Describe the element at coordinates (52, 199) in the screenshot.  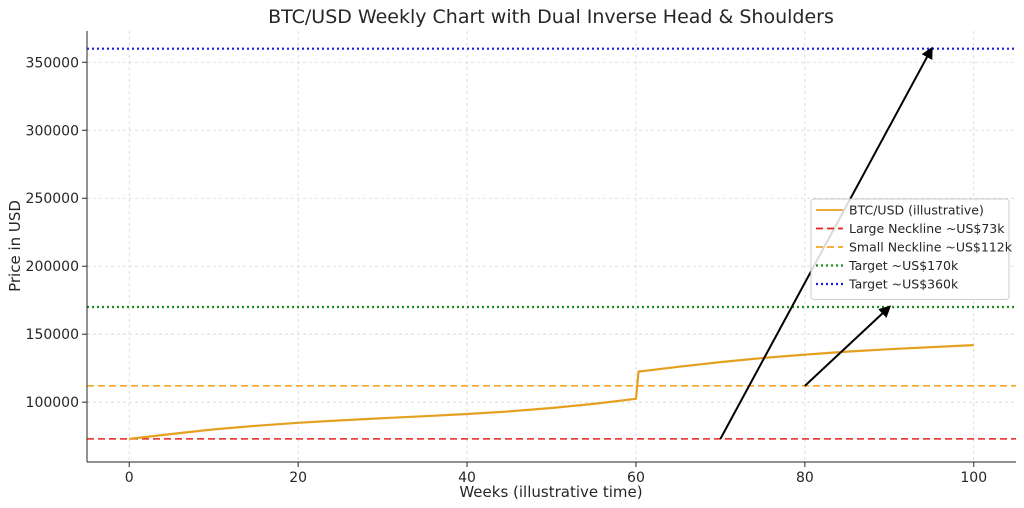
I see `y-tick-label-3: 250000` at that location.